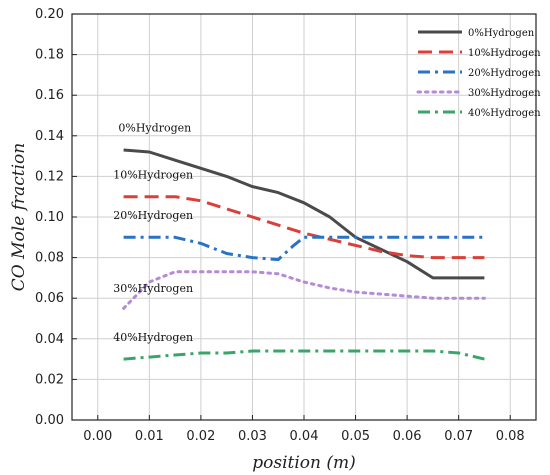  What do you see at coordinates (304, 463) in the screenshot?
I see `x-axis-title: position (m)` at bounding box center [304, 463].